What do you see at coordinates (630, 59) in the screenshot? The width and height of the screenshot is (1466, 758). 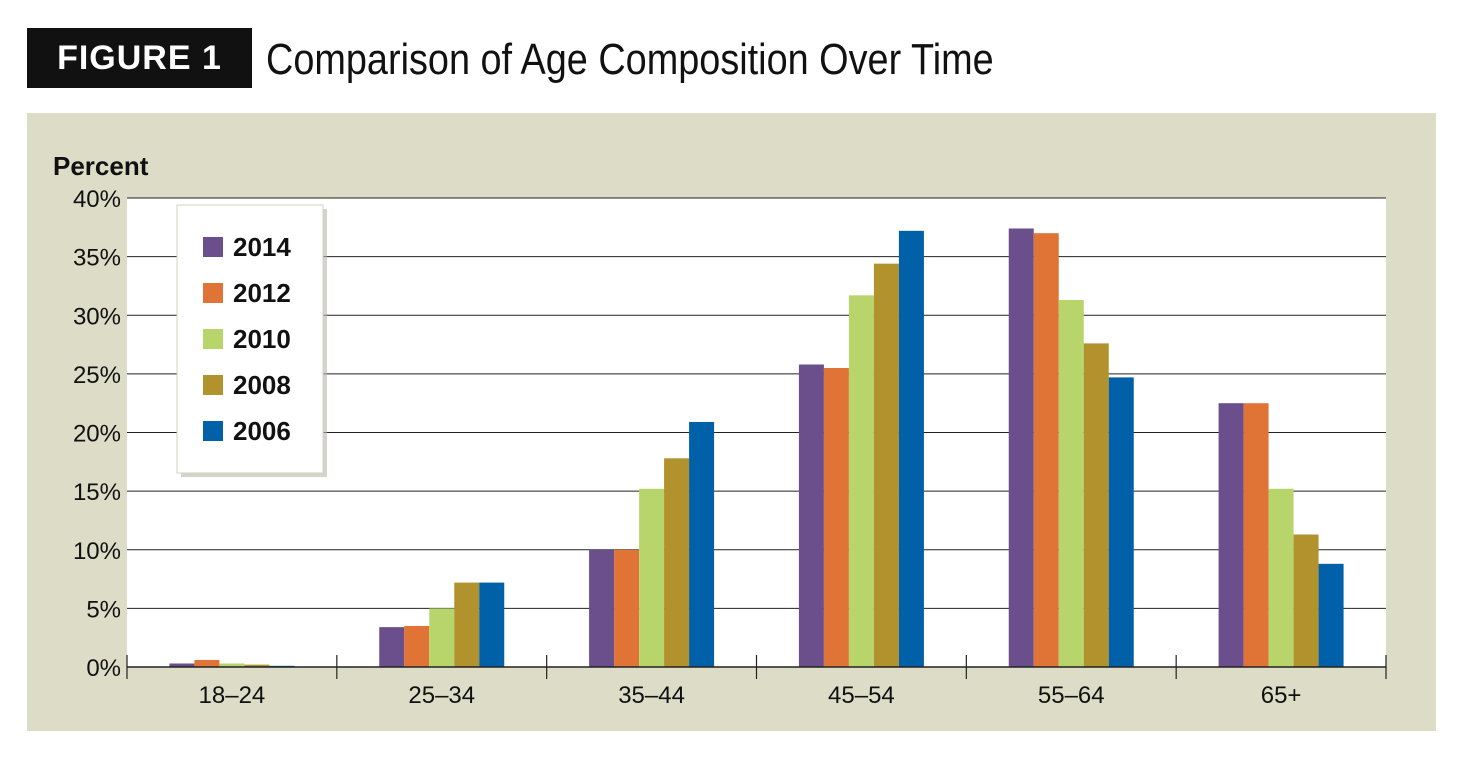 I see `figure-title: Comparison of Age Composition Over Time` at bounding box center [630, 59].